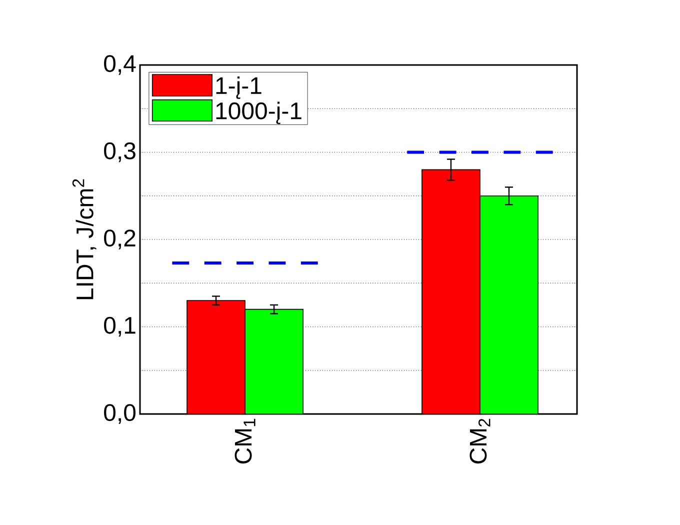  What do you see at coordinates (245, 441) in the screenshot?
I see `x-tick-label: CM$_{1}$` at bounding box center [245, 441].